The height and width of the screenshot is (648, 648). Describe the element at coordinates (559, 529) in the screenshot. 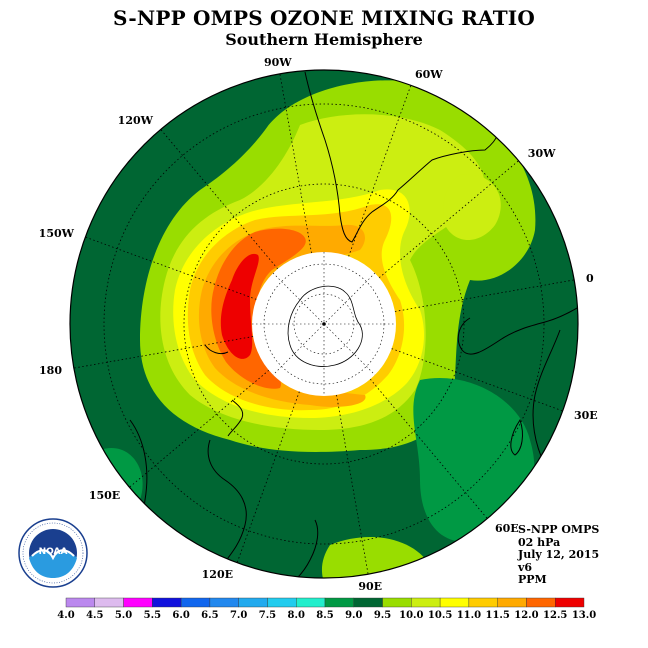

I see `instrument-label: S-NPP OMPS` at that location.